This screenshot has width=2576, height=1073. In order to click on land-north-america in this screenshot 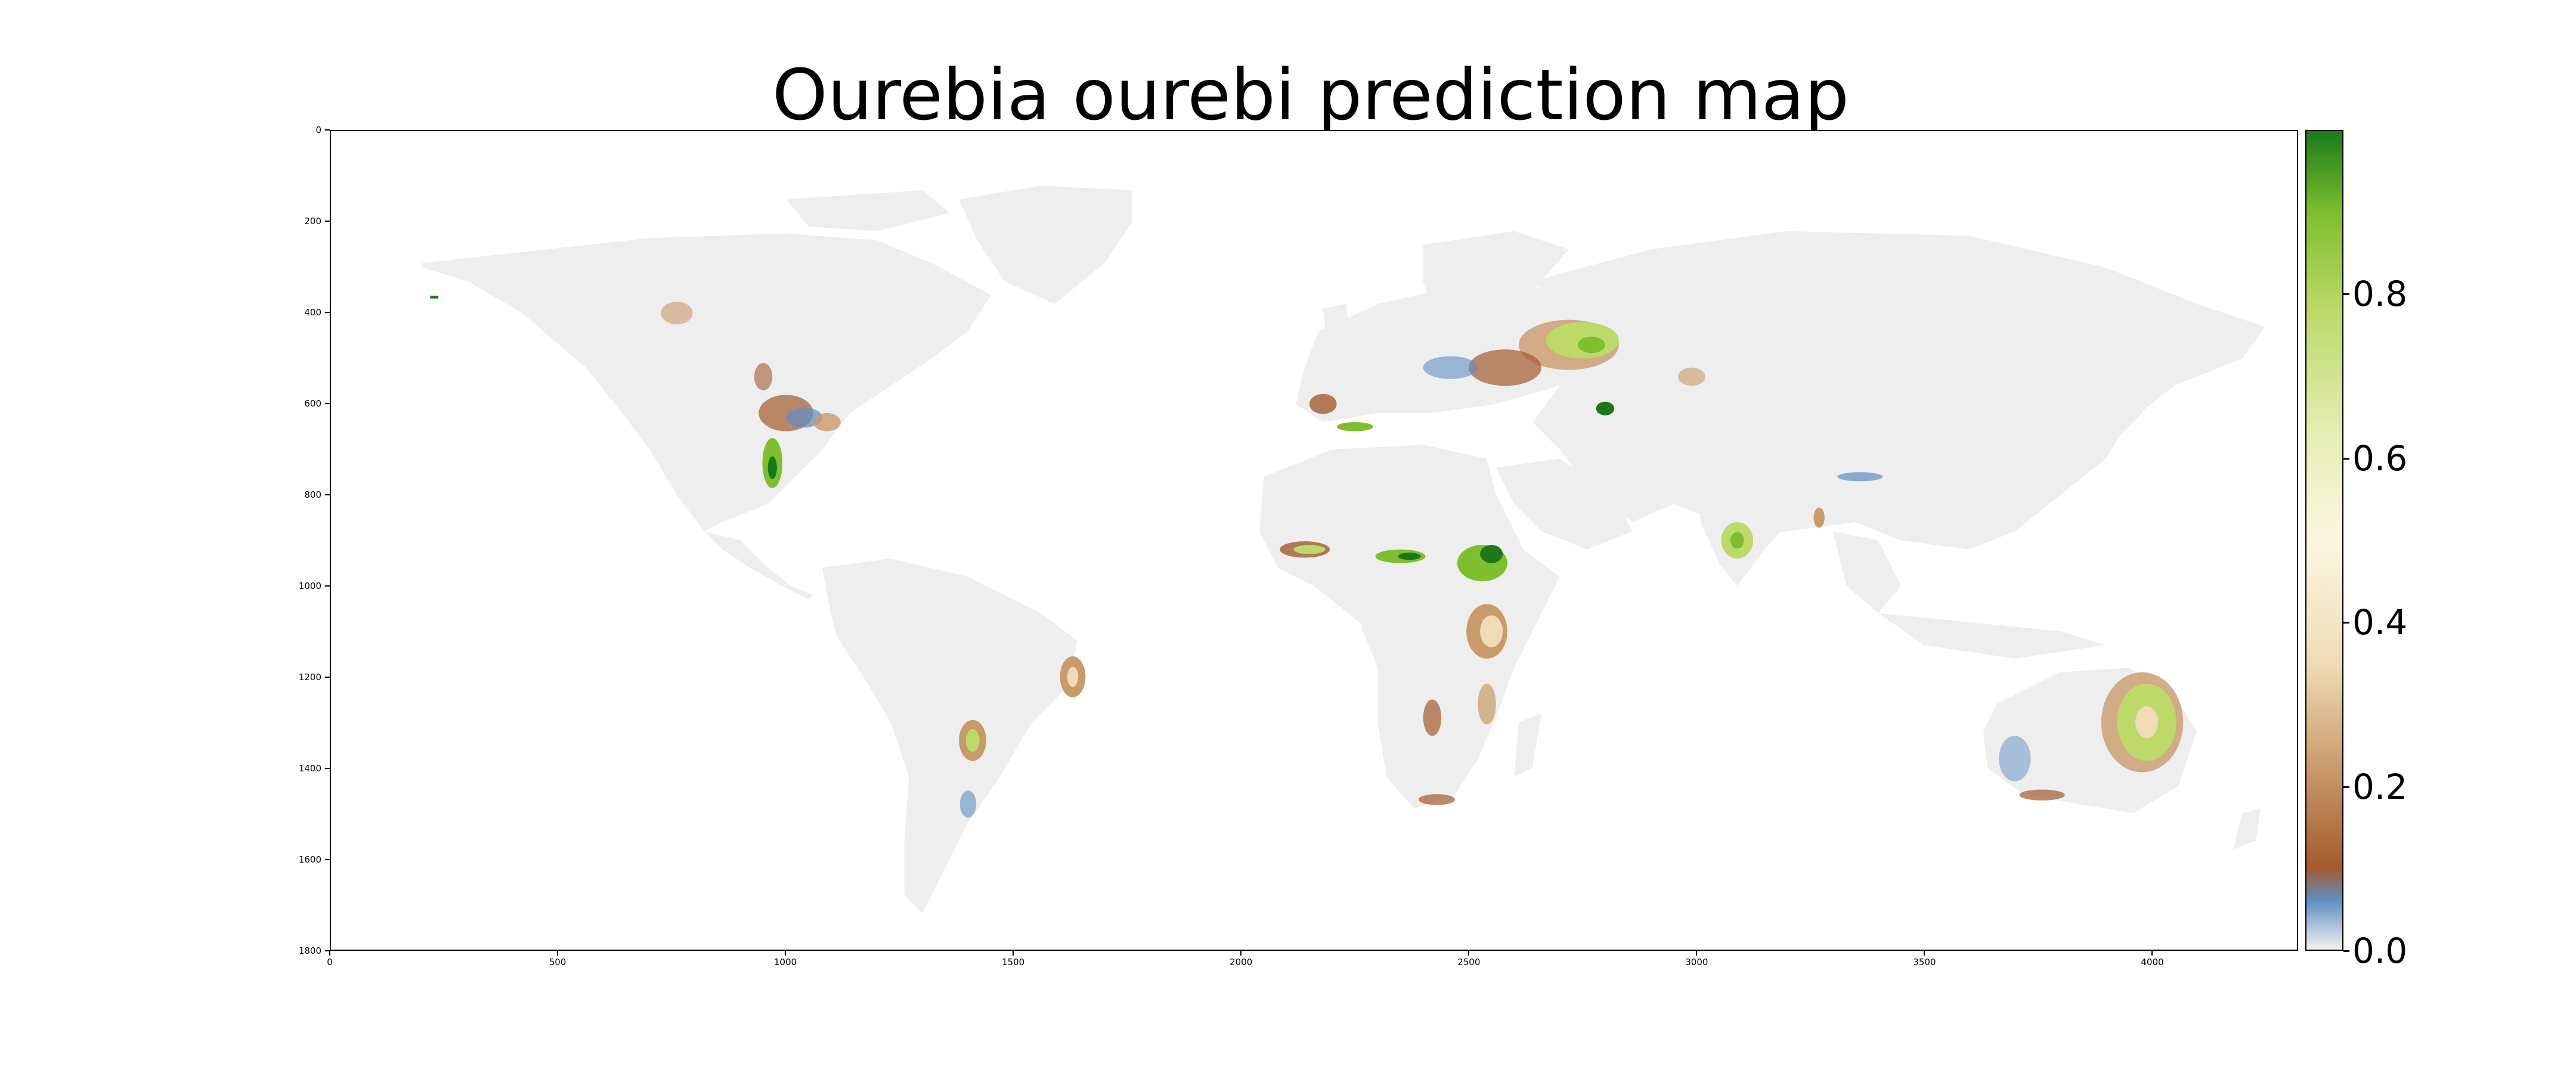, I will do `click(707, 382)`.